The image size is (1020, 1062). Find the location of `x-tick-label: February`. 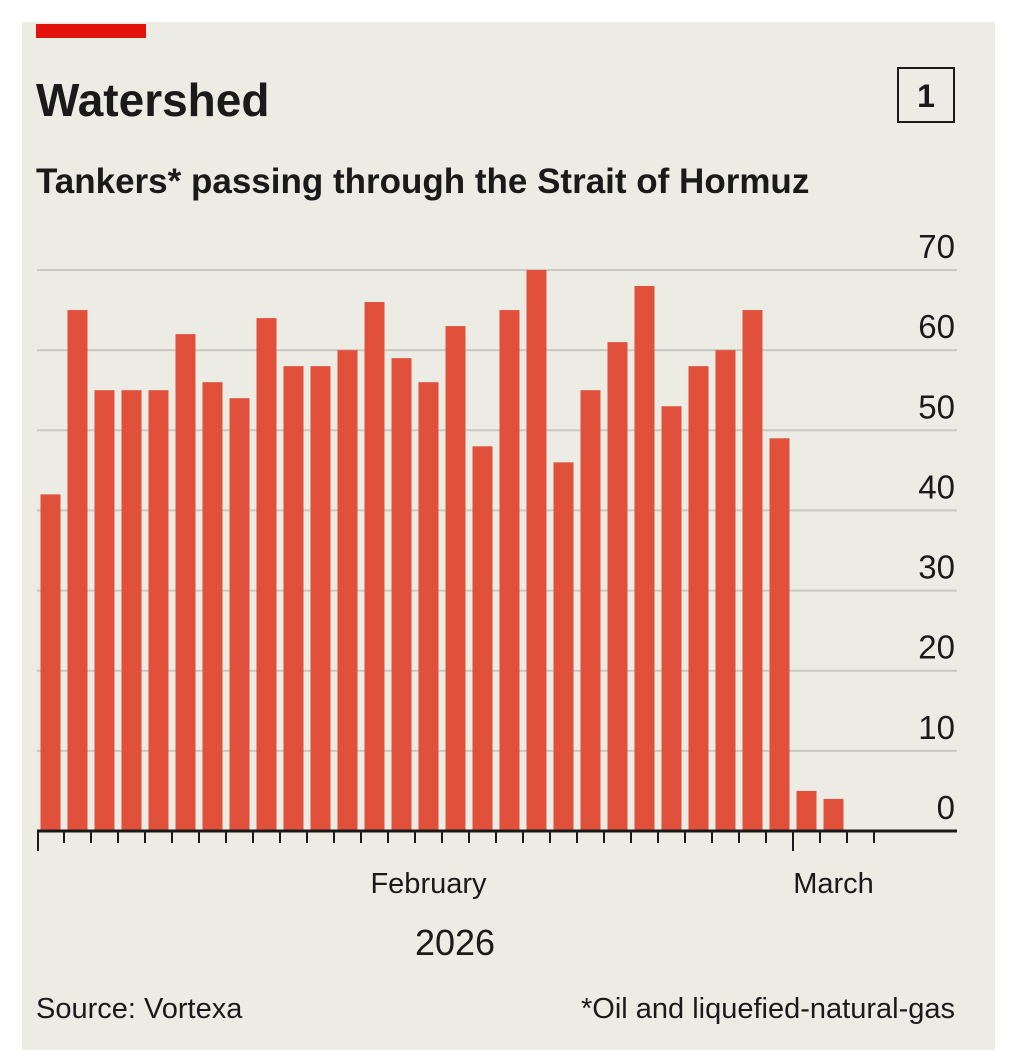

x-tick-label: February is located at coordinates (428, 884).